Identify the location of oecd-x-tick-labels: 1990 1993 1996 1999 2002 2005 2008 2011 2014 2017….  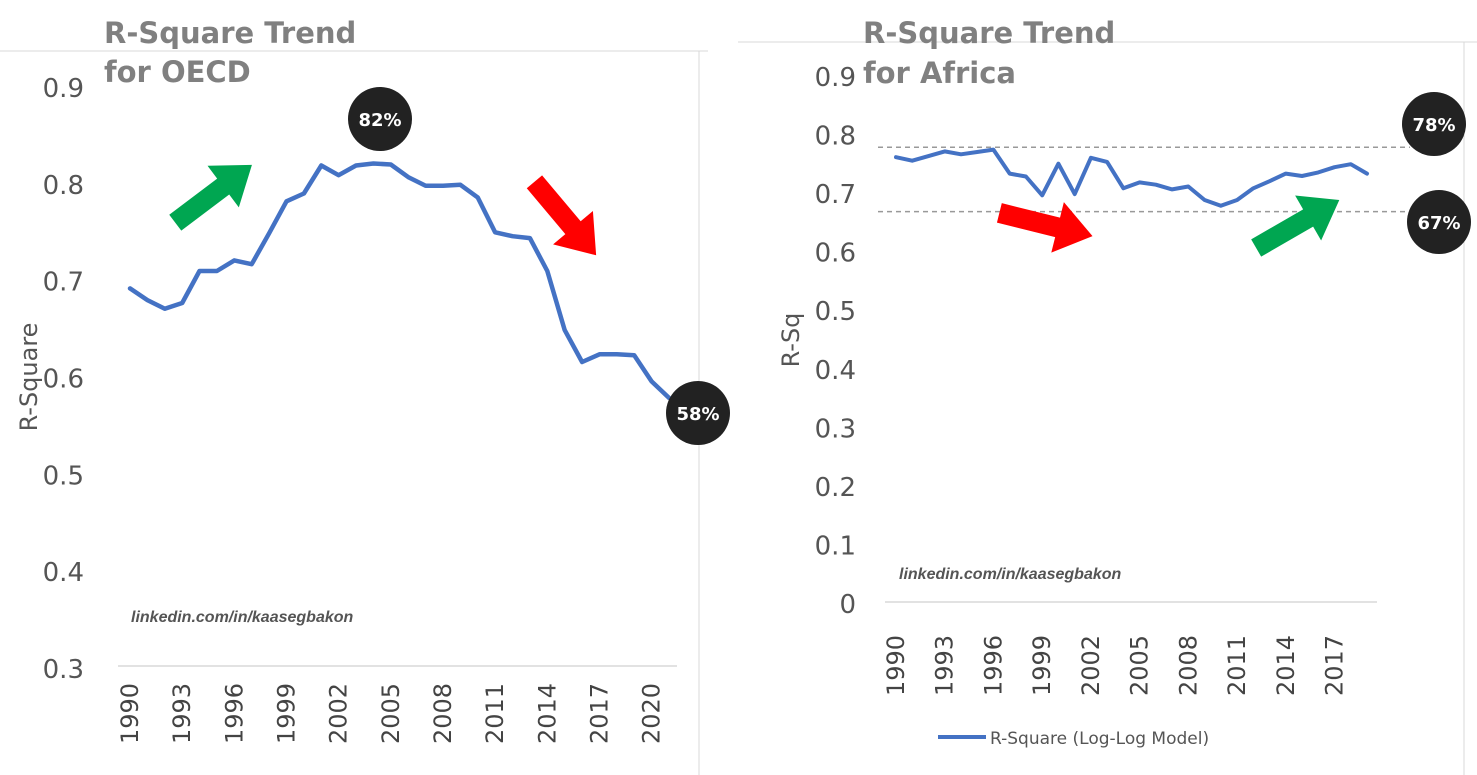
(391, 713).